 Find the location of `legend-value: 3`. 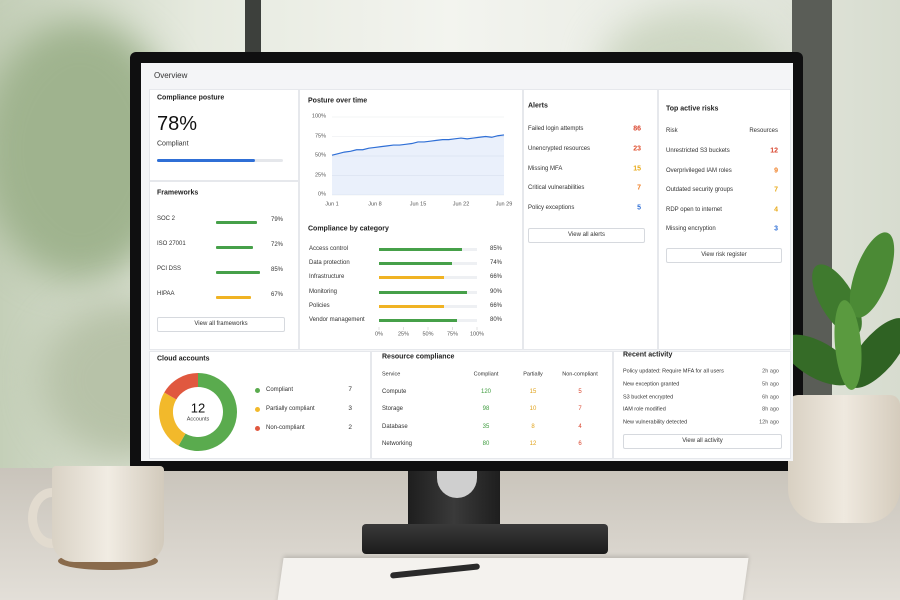

legend-value: 3 is located at coordinates (350, 408).